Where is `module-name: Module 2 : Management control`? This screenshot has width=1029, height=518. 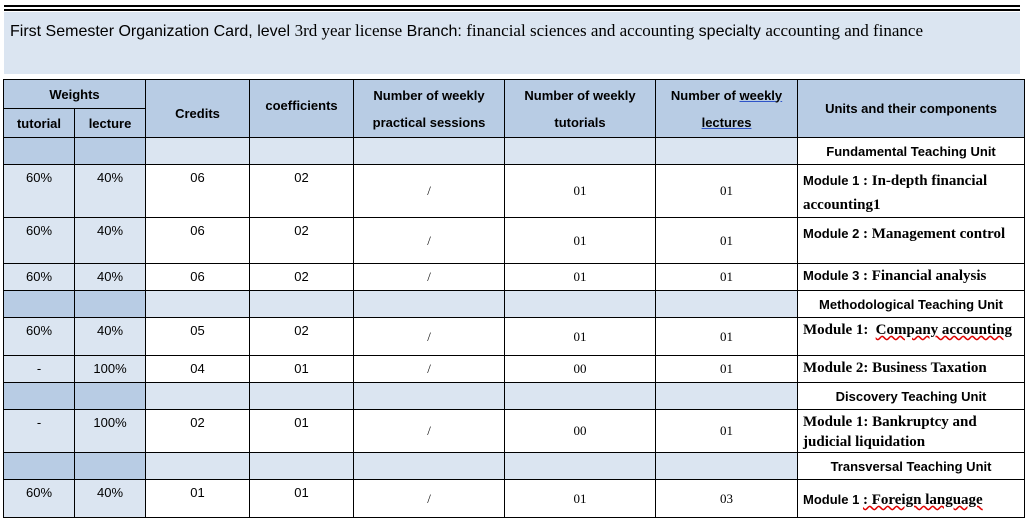 module-name: Module 2 : Management control is located at coordinates (911, 240).